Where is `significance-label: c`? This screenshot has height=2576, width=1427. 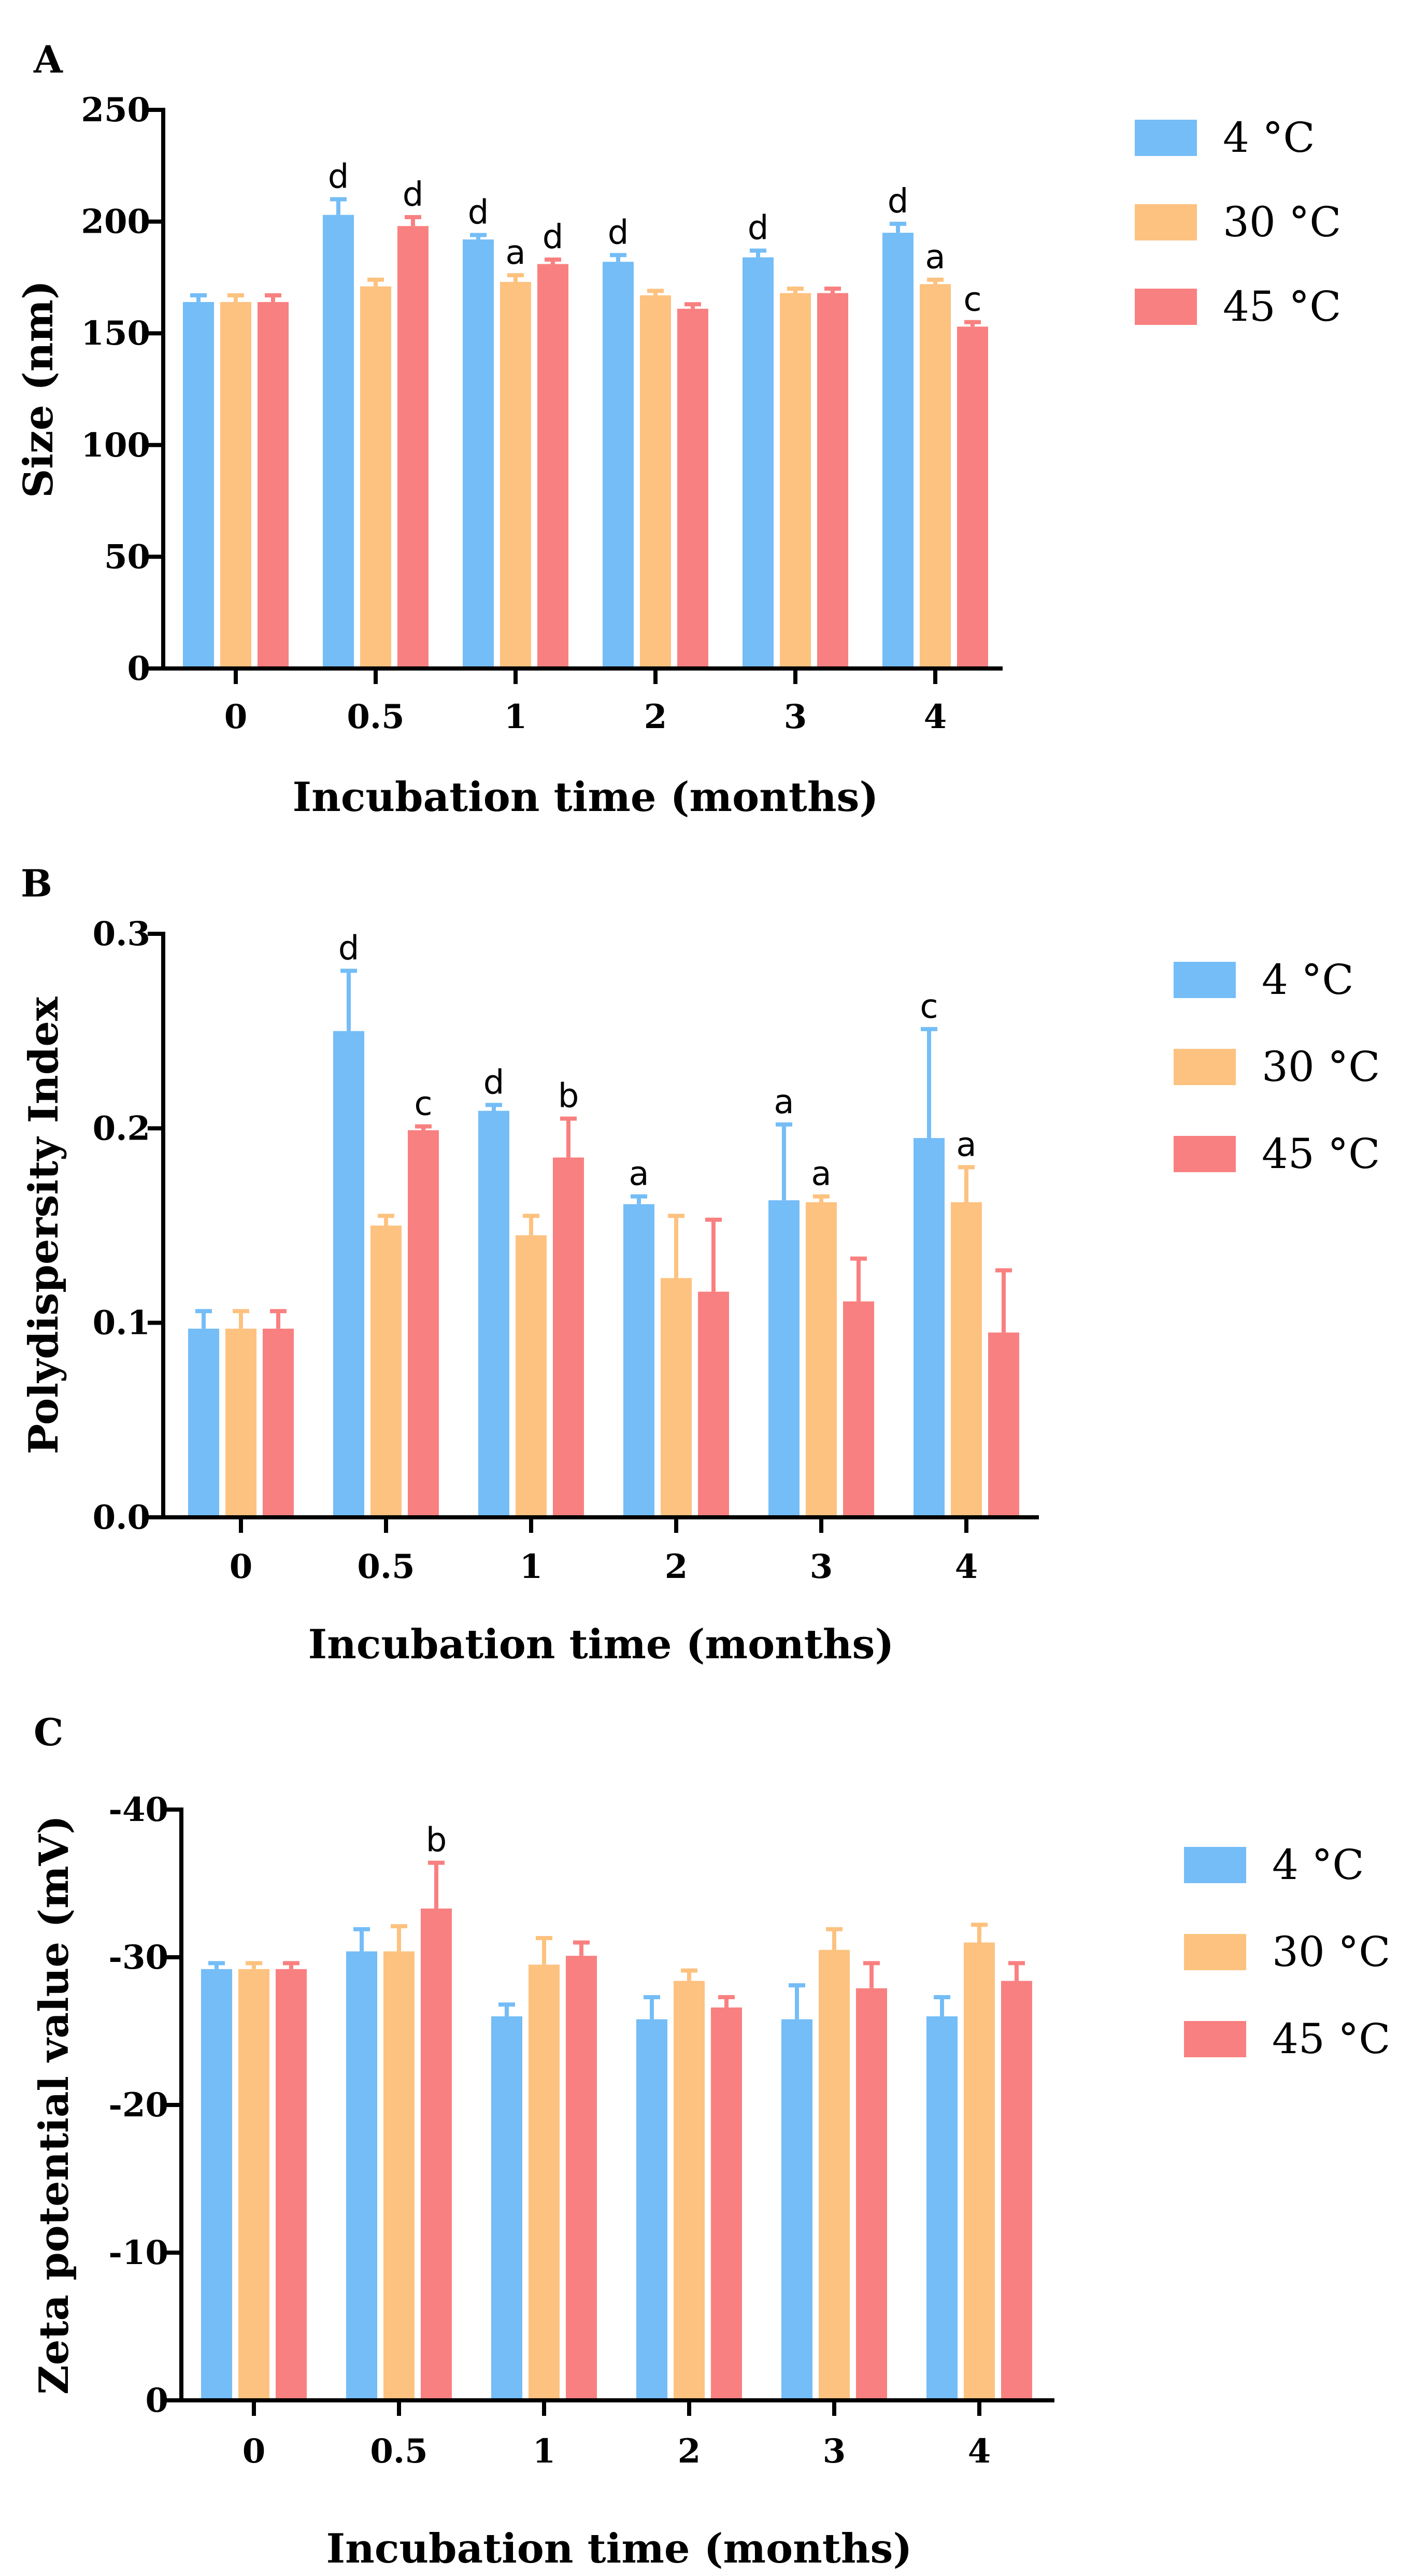 significance-label: c is located at coordinates (929, 1007).